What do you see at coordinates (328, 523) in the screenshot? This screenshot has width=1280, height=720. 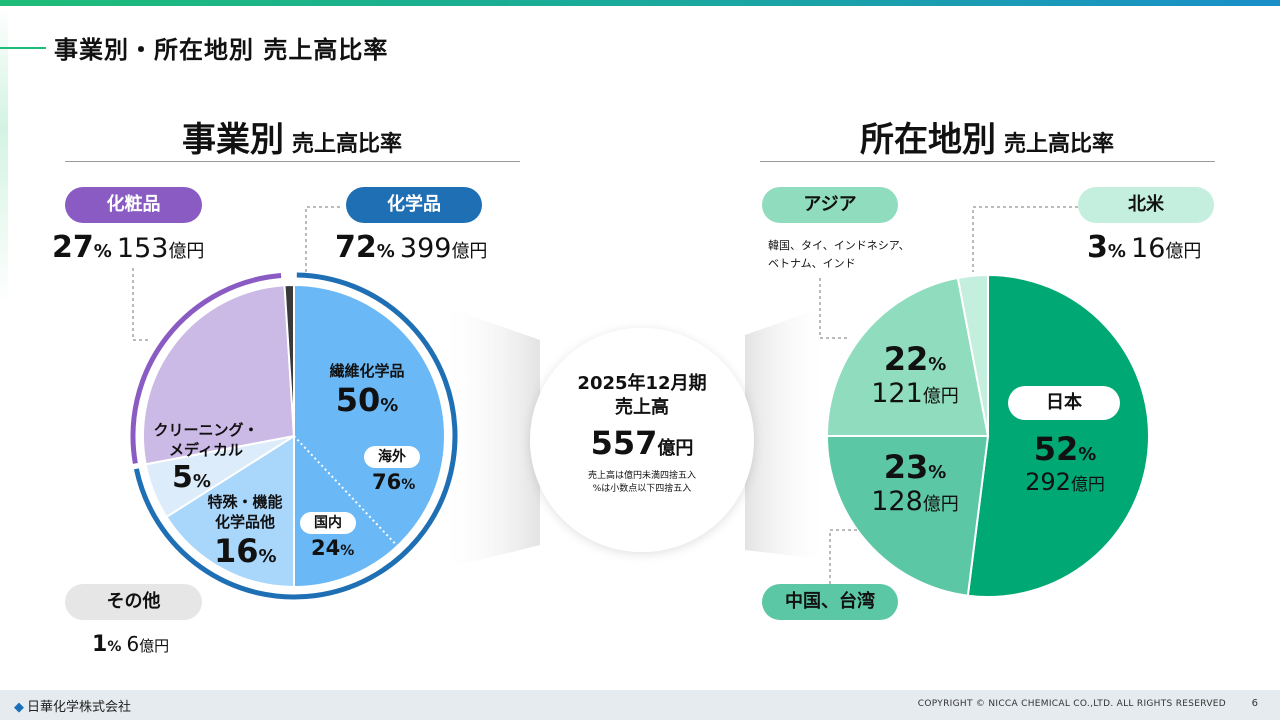 I see `domestic-badge: 国内` at bounding box center [328, 523].